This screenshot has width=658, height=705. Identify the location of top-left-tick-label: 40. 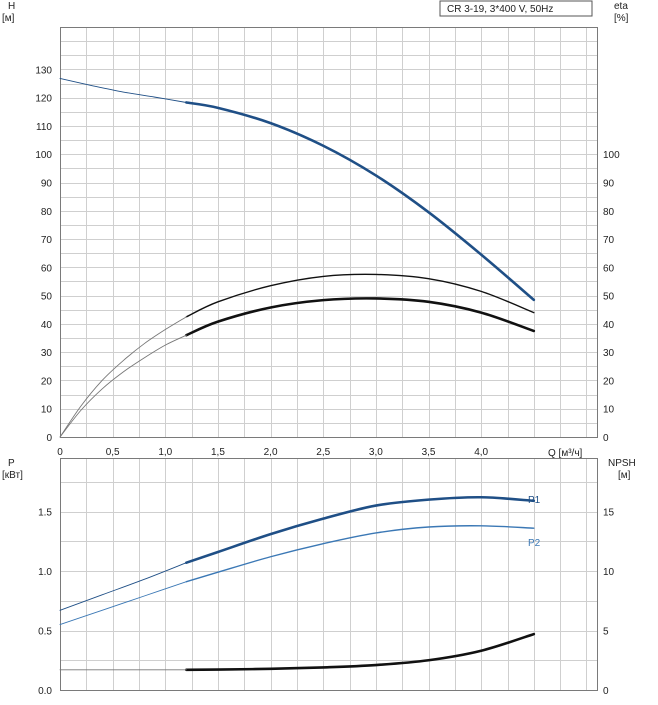
(47, 325).